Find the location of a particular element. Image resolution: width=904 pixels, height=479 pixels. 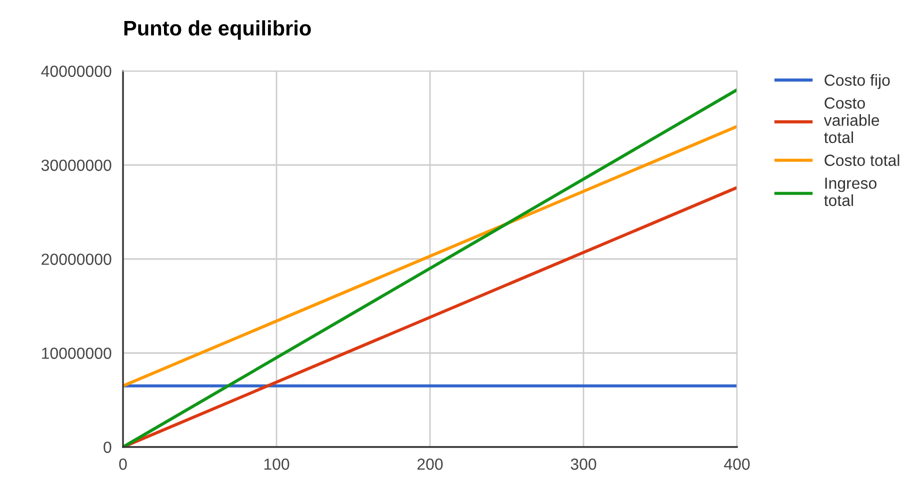

legend-label: Costo variable total is located at coordinates (852, 120).